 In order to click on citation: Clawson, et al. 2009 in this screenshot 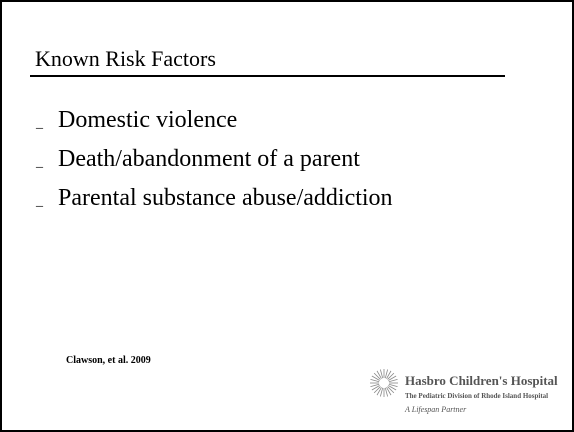, I will do `click(108, 360)`.